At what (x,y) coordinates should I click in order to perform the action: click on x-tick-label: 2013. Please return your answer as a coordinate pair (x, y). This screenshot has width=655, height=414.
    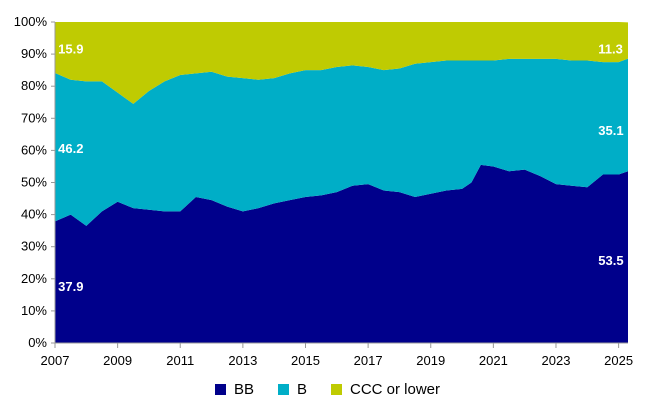
    Looking at the image, I should click on (242, 360).